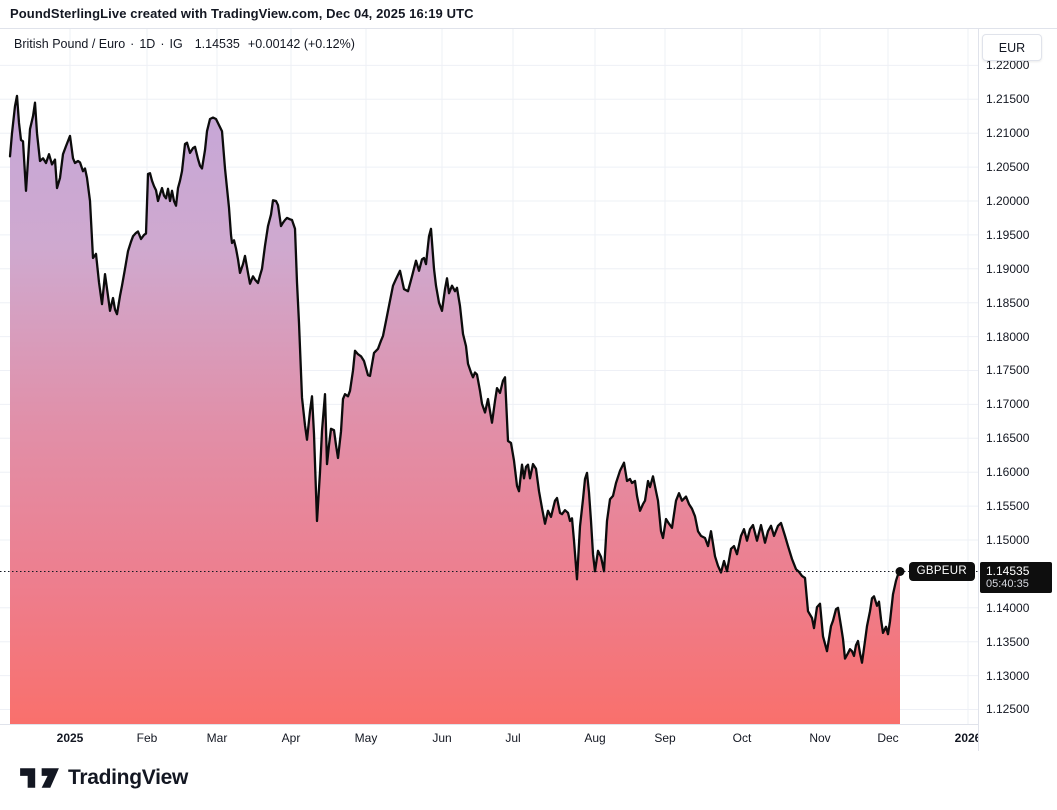  What do you see at coordinates (39, 778) in the screenshot?
I see `tradingview-logo-icon` at bounding box center [39, 778].